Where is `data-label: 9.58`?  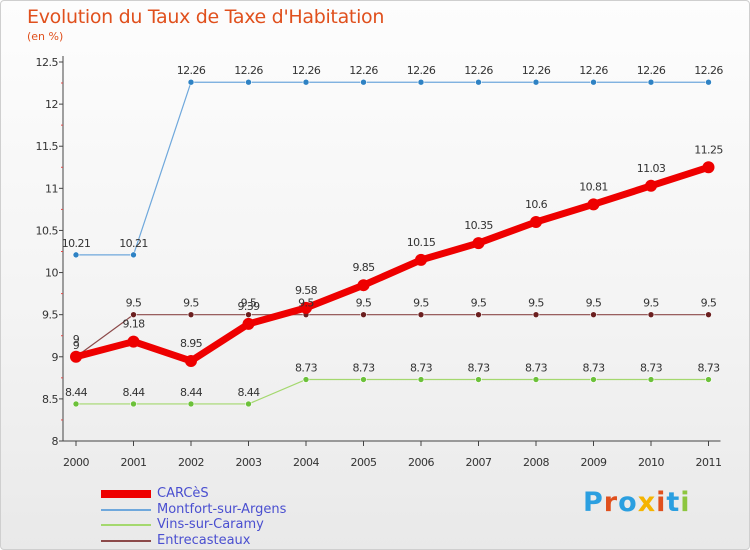 data-label: 9.58 is located at coordinates (306, 290).